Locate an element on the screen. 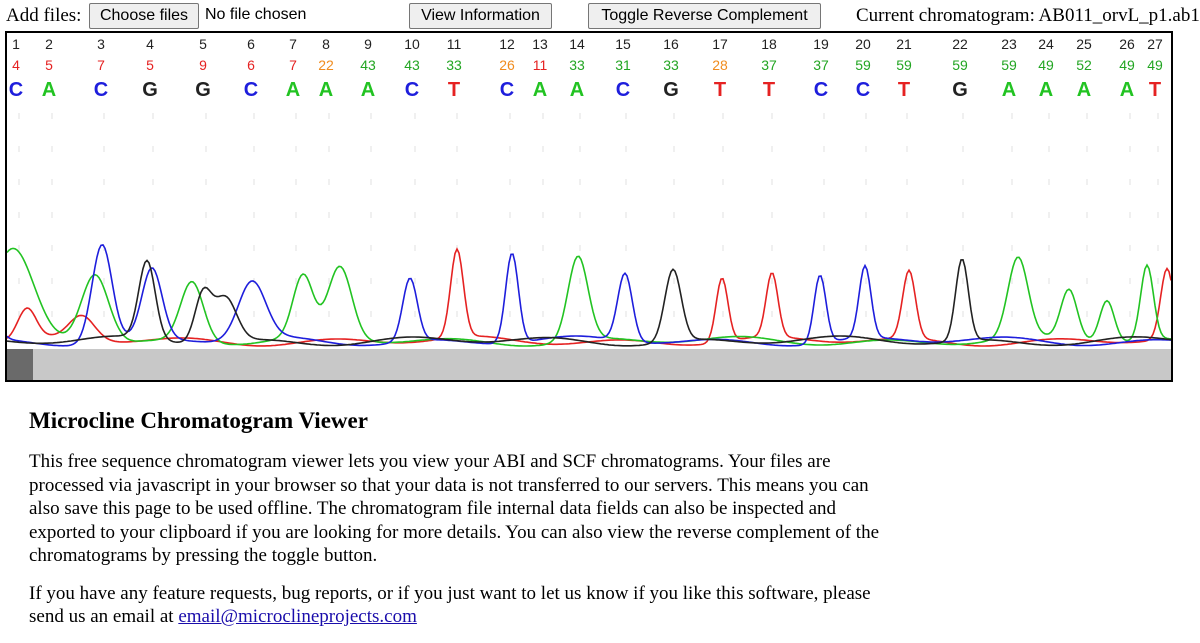  quality-score: 11 is located at coordinates (540, 65).